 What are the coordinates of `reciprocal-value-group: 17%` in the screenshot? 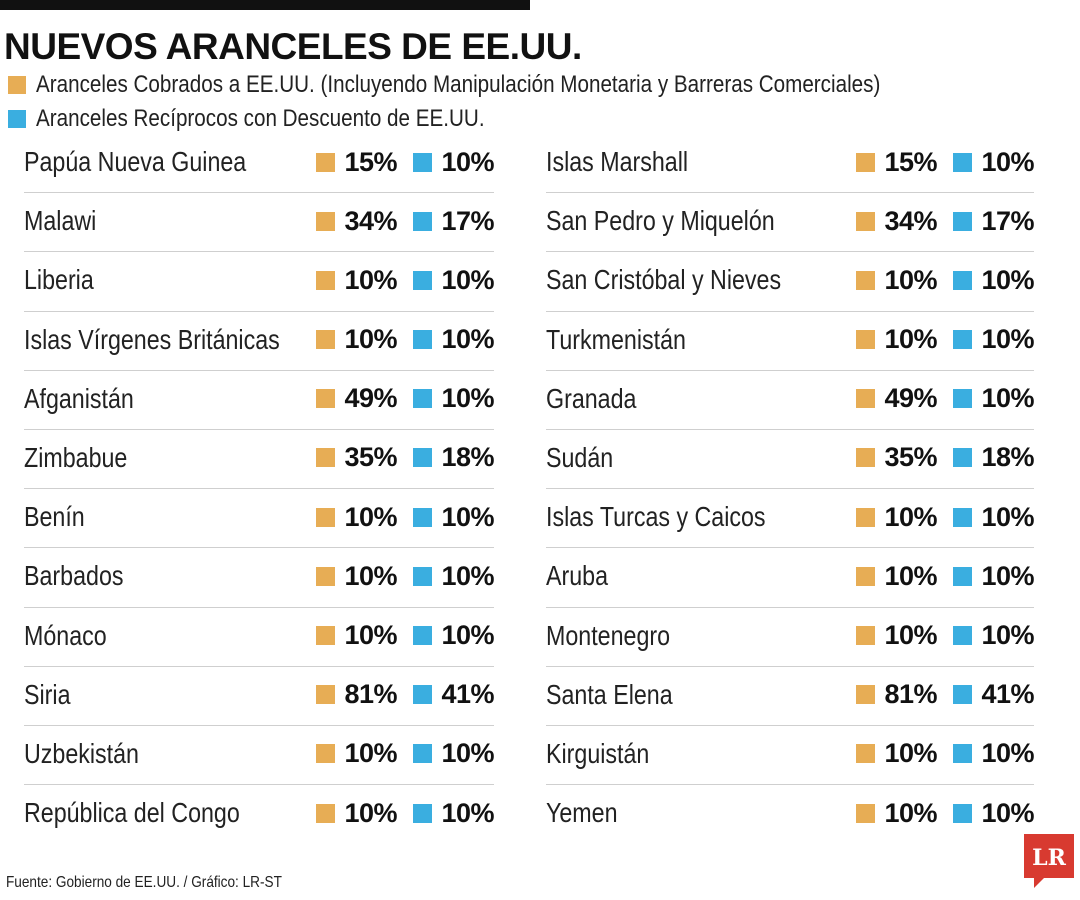 It's located at (994, 221).